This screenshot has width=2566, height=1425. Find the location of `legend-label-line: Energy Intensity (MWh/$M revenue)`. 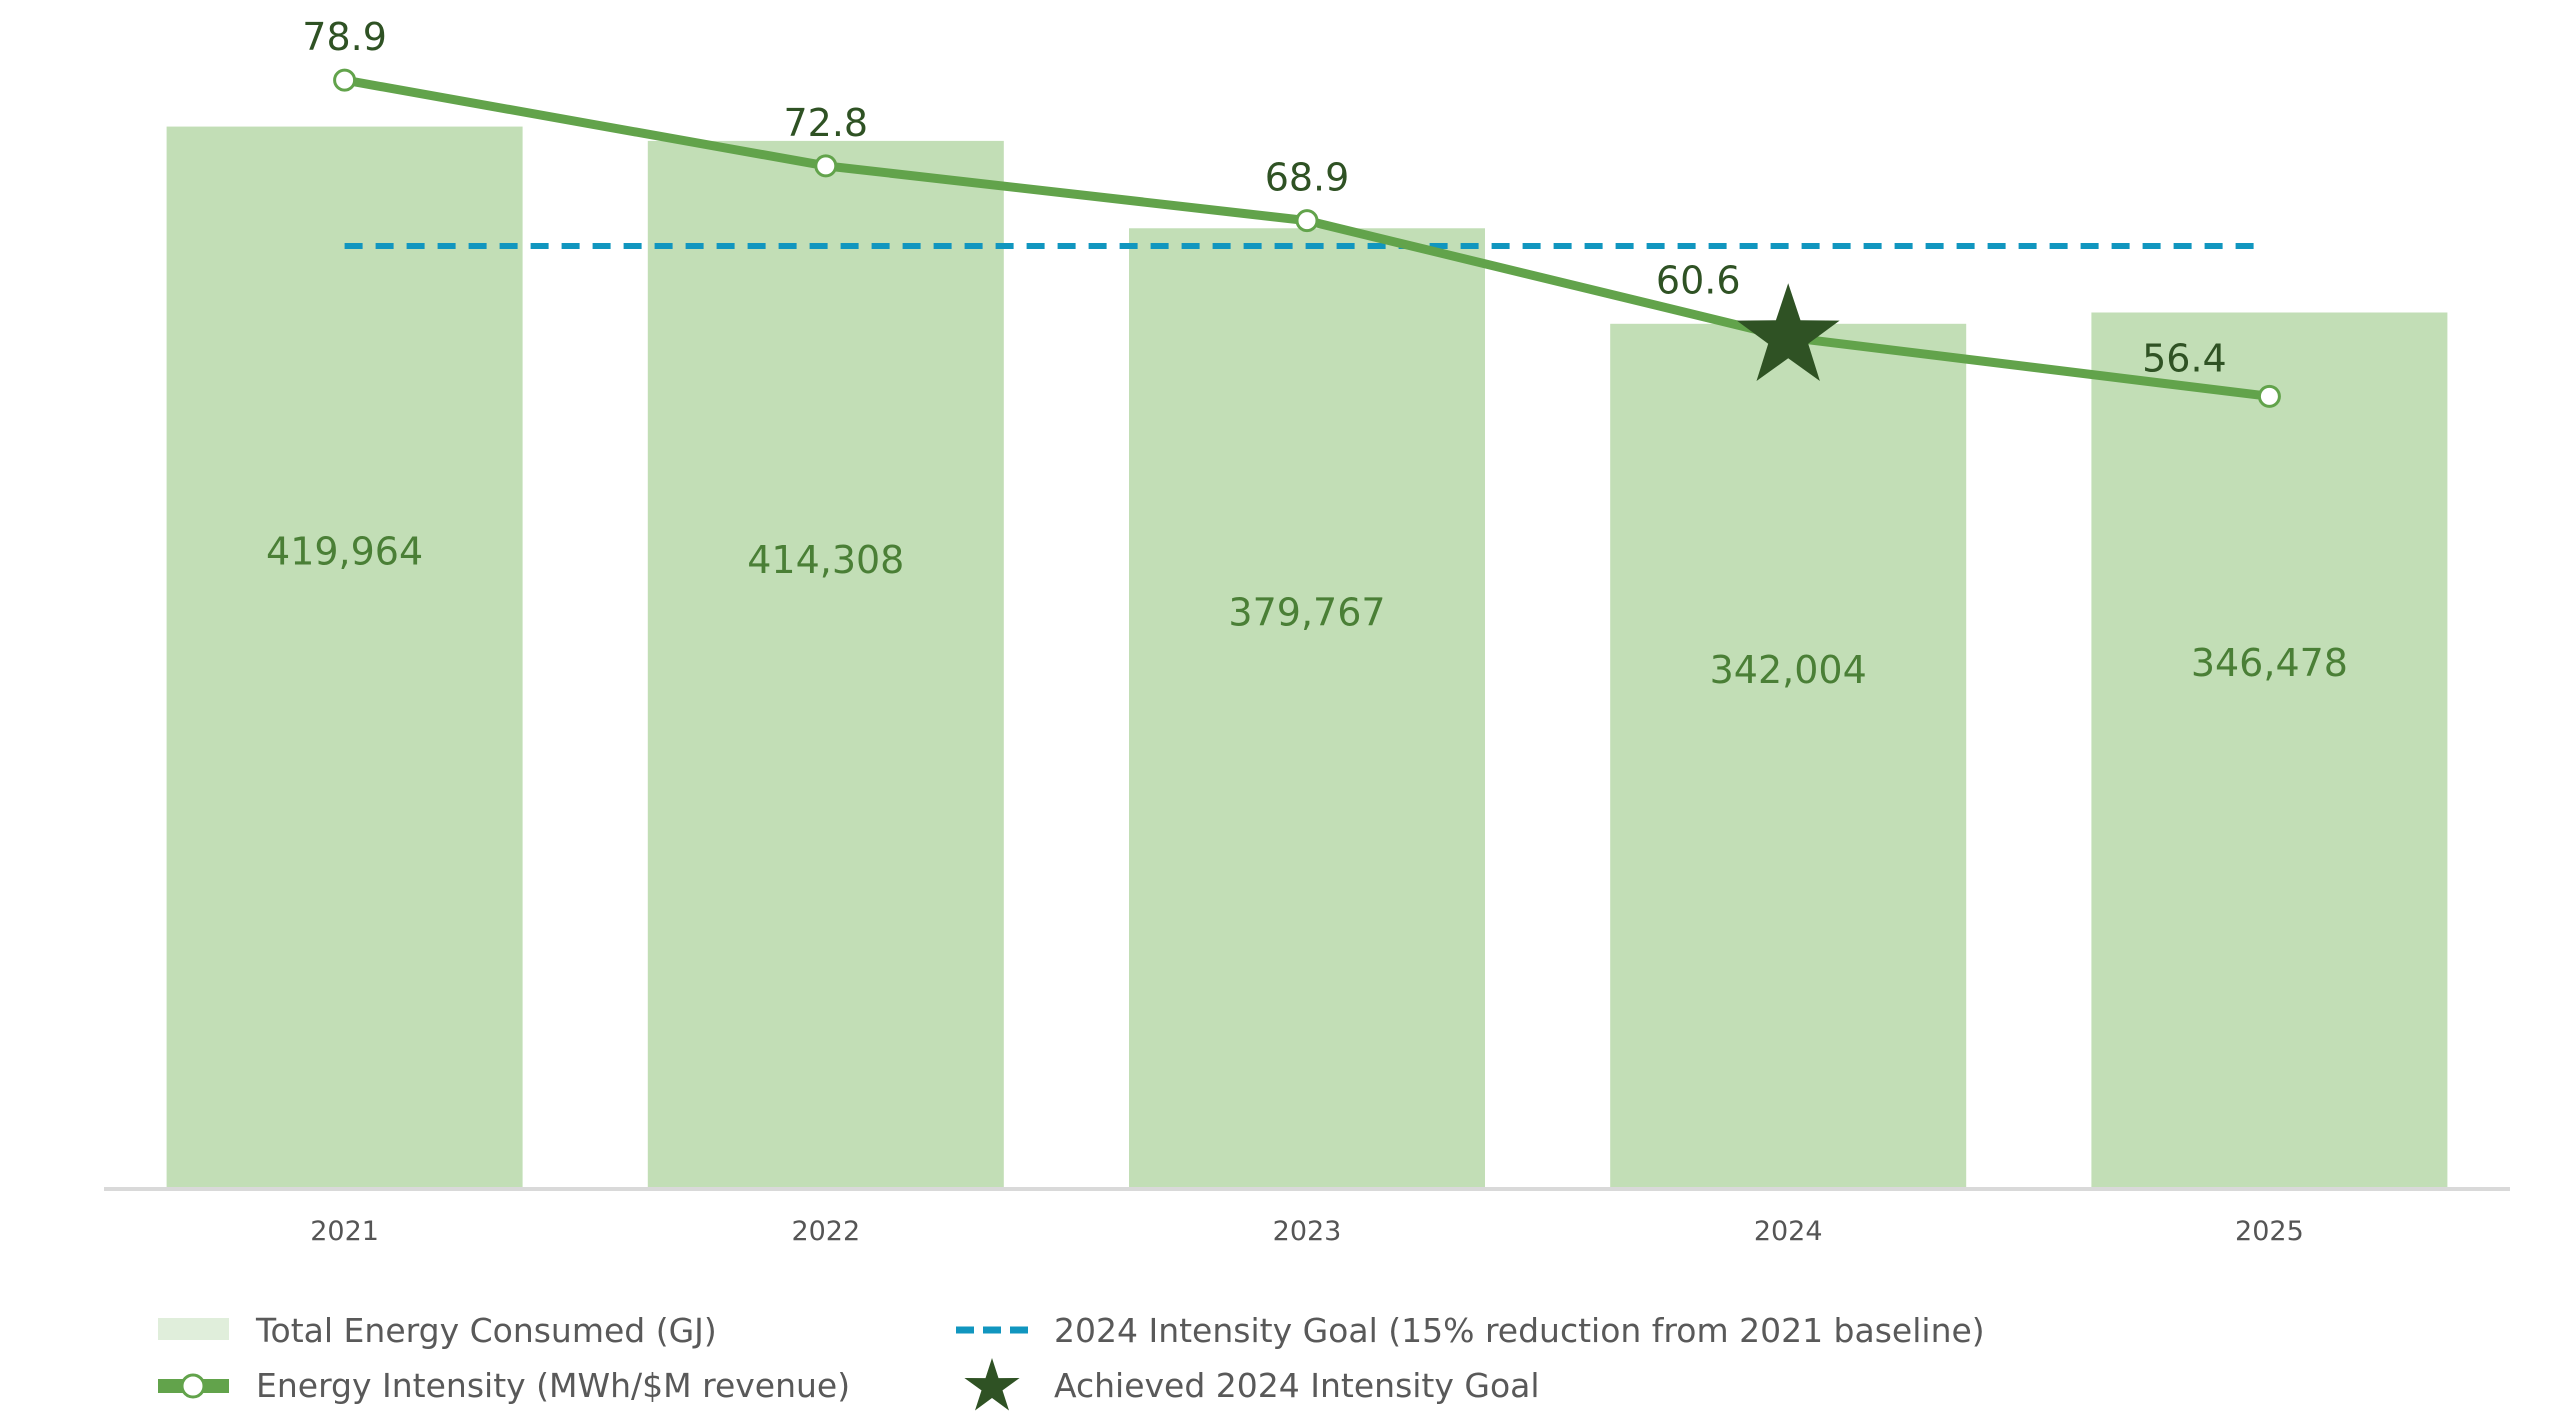

legend-label-line: Energy Intensity (MWh/$M revenue) is located at coordinates (553, 1385).